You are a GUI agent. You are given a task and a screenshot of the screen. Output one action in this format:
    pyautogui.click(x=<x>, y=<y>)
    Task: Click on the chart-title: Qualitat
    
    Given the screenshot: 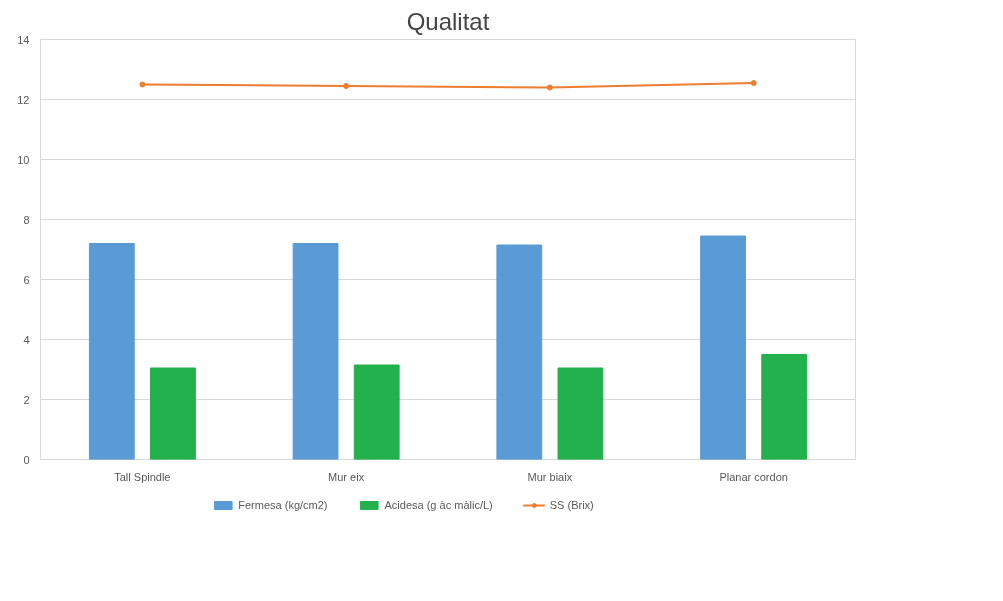 What is the action you would take?
    pyautogui.click(x=448, y=21)
    